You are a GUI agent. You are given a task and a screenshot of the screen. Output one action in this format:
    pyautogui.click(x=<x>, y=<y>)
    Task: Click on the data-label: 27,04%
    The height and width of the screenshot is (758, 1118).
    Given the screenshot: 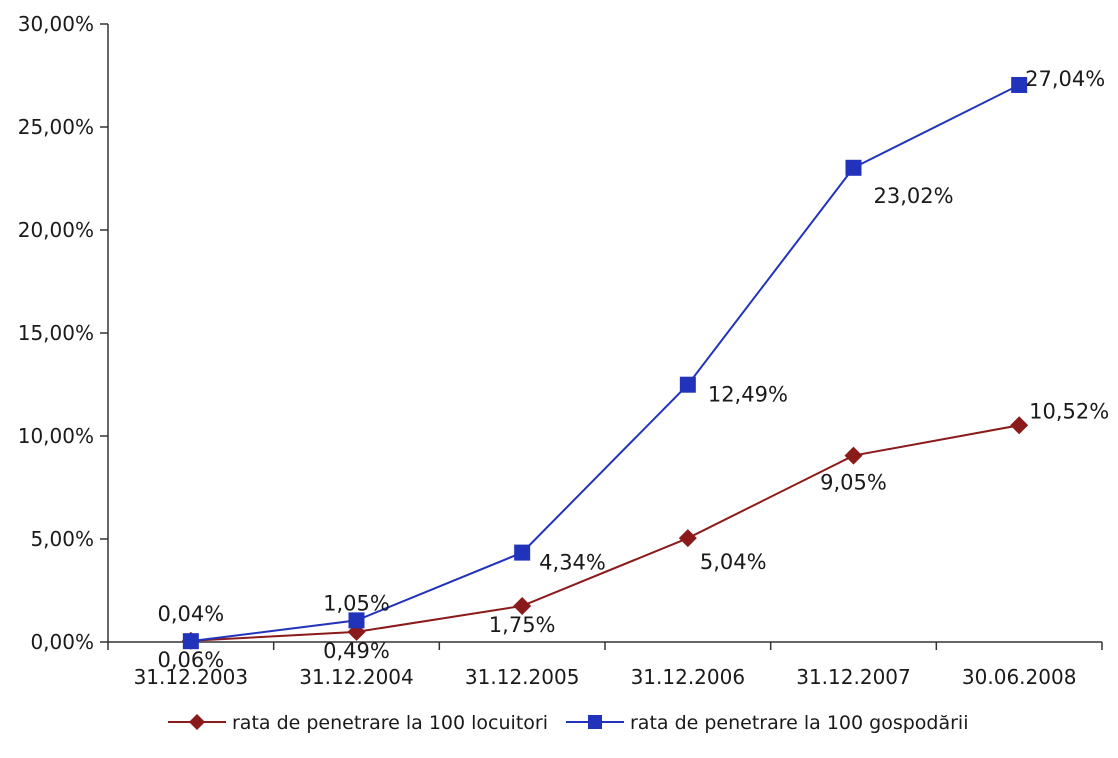 What is the action you would take?
    pyautogui.click(x=1065, y=79)
    